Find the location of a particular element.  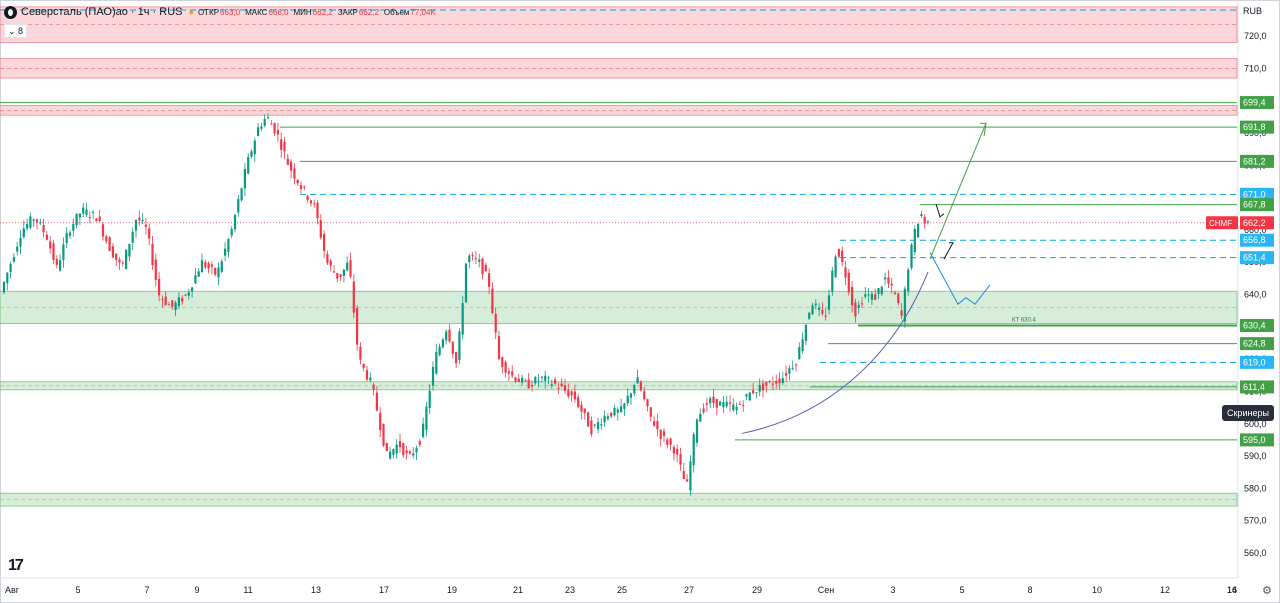

x-tick-label: 23 is located at coordinates (570, 590).